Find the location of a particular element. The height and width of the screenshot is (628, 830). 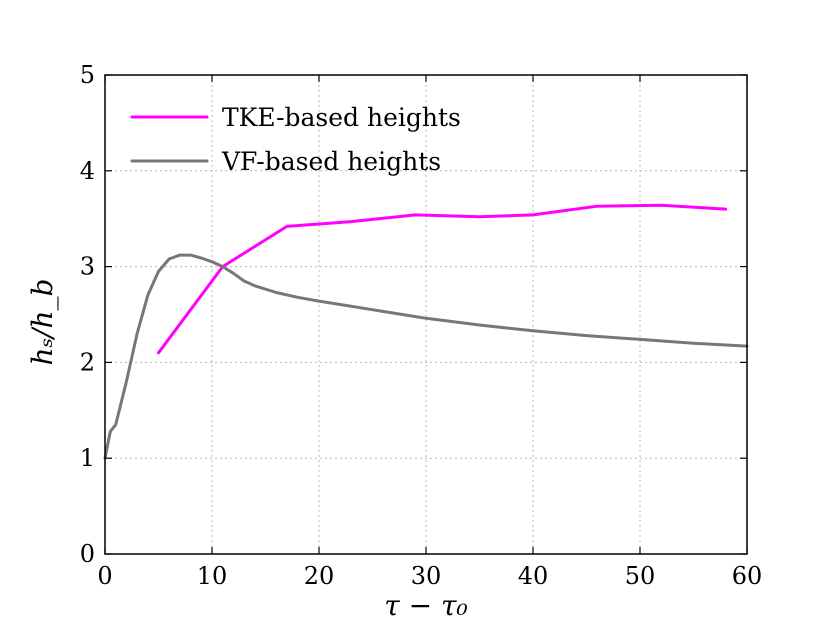

y-tick-label: 4 is located at coordinates (87, 171).